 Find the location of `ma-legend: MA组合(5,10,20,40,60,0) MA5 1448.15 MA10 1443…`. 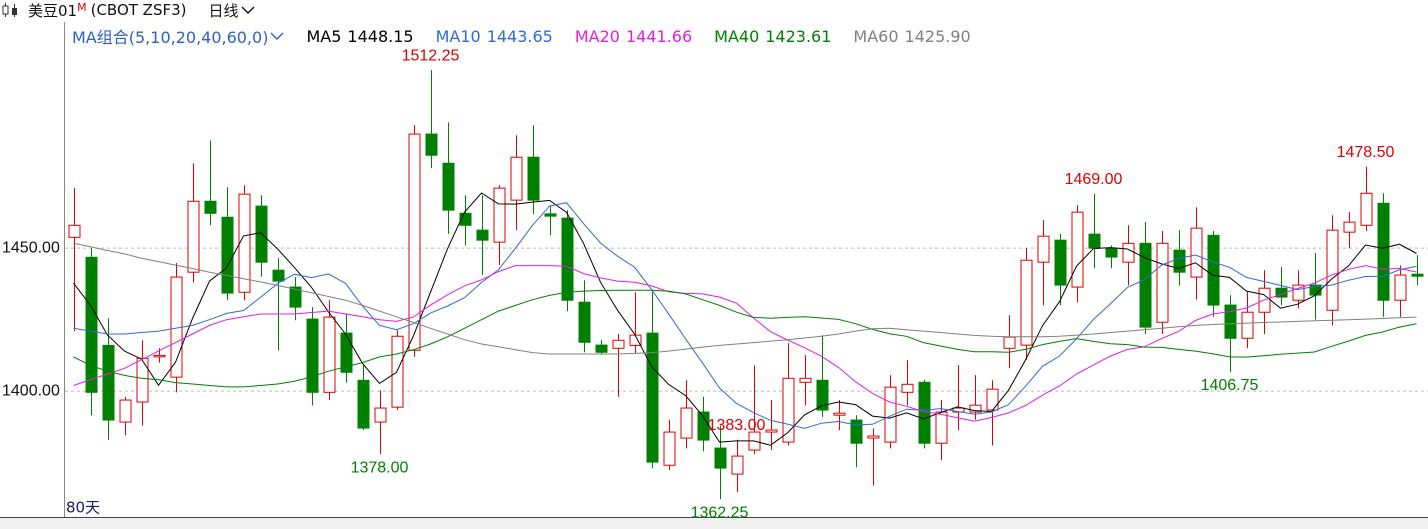

ma-legend: MA组合(5,10,20,40,60,0) MA5 1448.15 MA10 1443… is located at coordinates (521, 37).